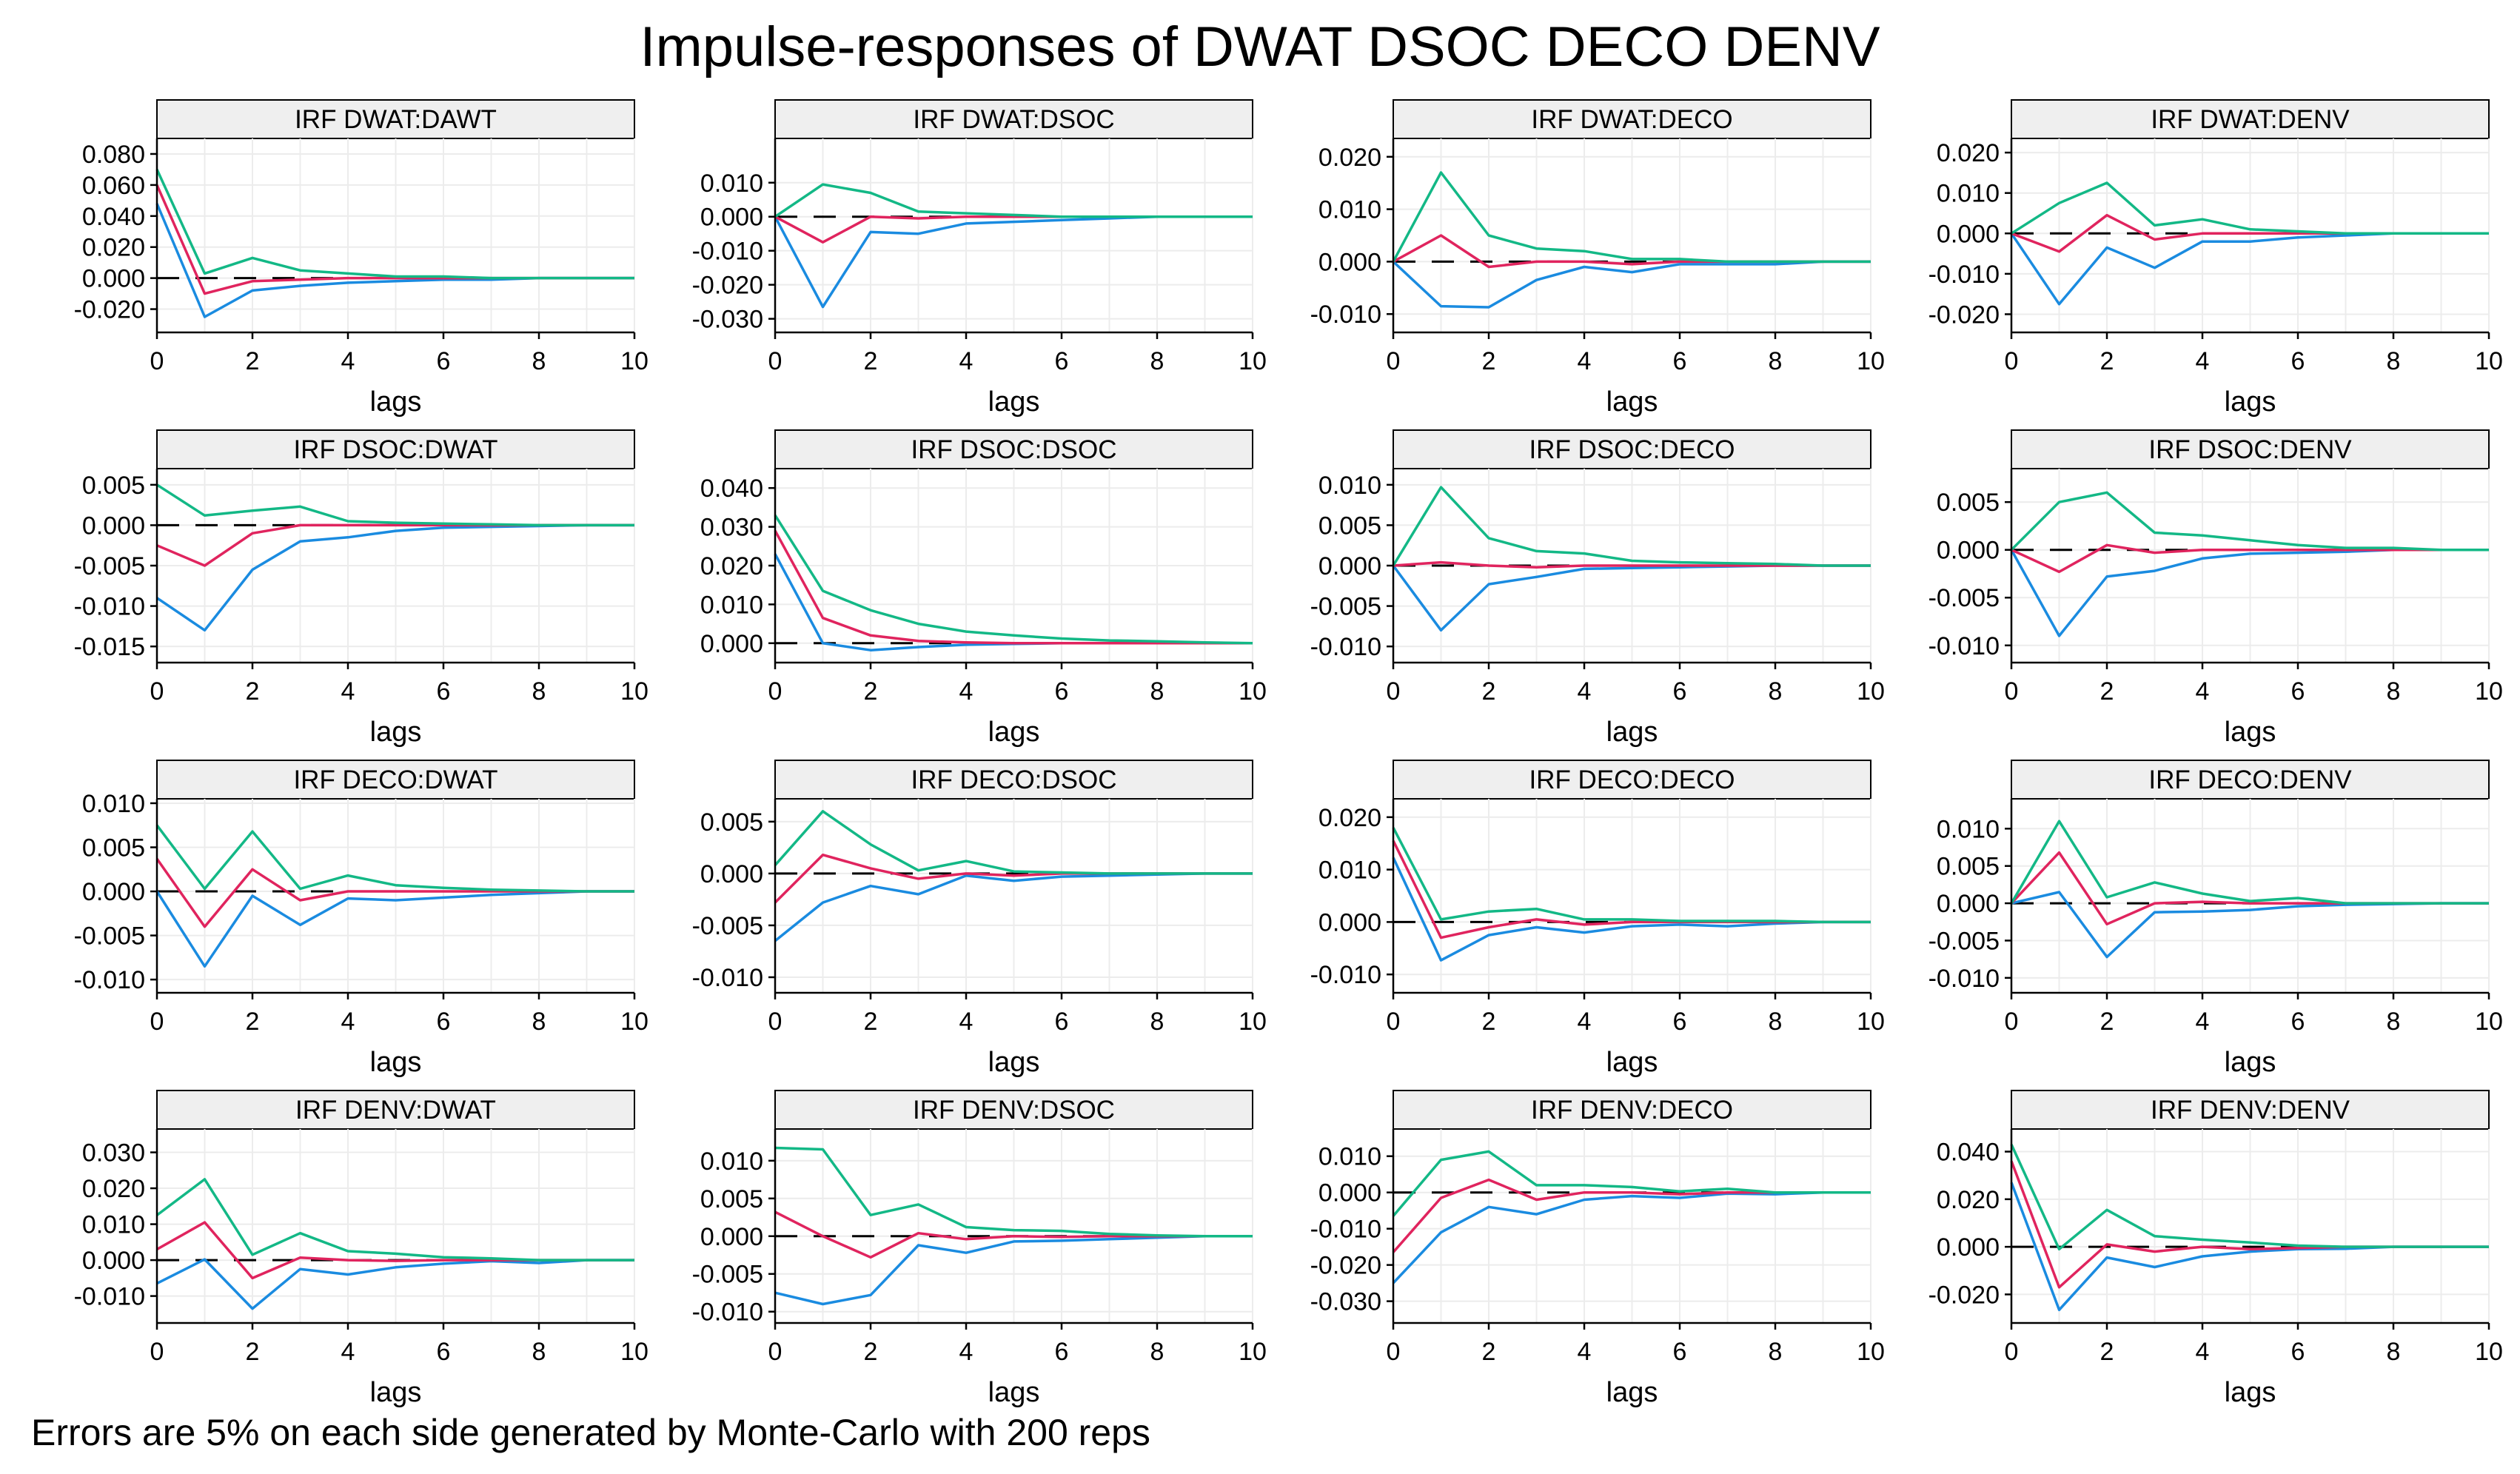 The width and height of the screenshot is (2520, 1474). Describe the element at coordinates (2250, 1110) in the screenshot. I see `panel-title: IRF DENV:DENV` at that location.